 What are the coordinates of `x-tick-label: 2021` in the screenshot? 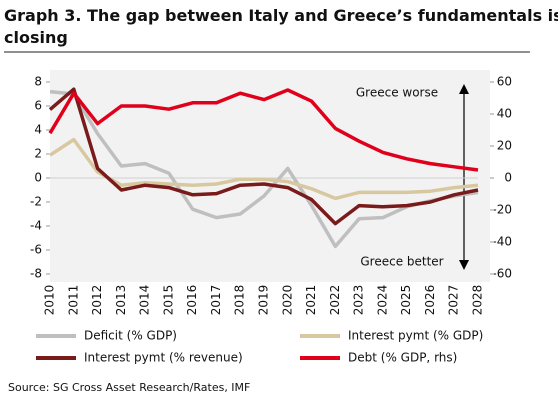 It's located at (311, 300).